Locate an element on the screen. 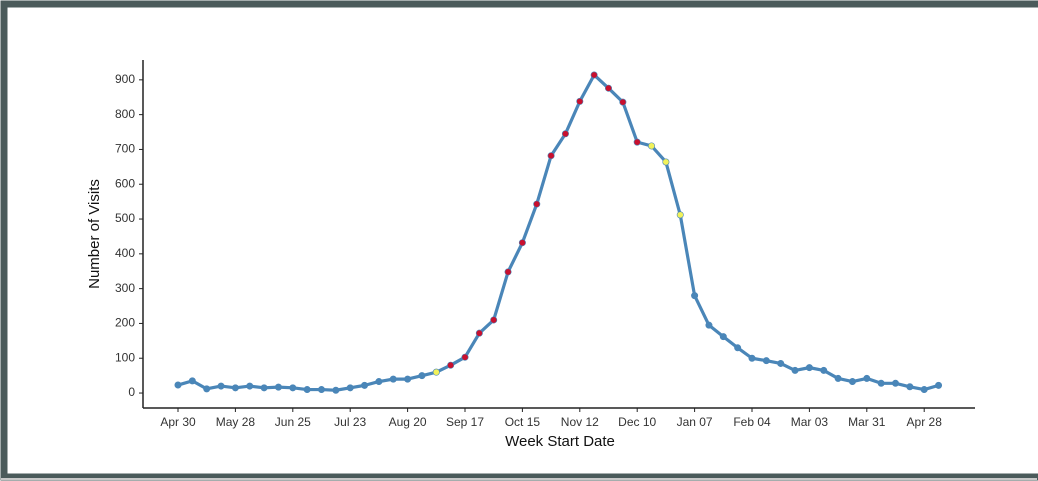 This screenshot has height=481, width=1038. y-tick-label: 400 is located at coordinates (125, 253).